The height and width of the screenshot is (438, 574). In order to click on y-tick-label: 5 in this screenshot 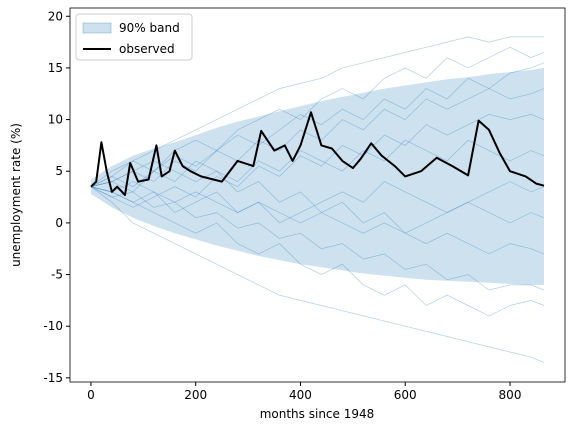, I will do `click(59, 171)`.